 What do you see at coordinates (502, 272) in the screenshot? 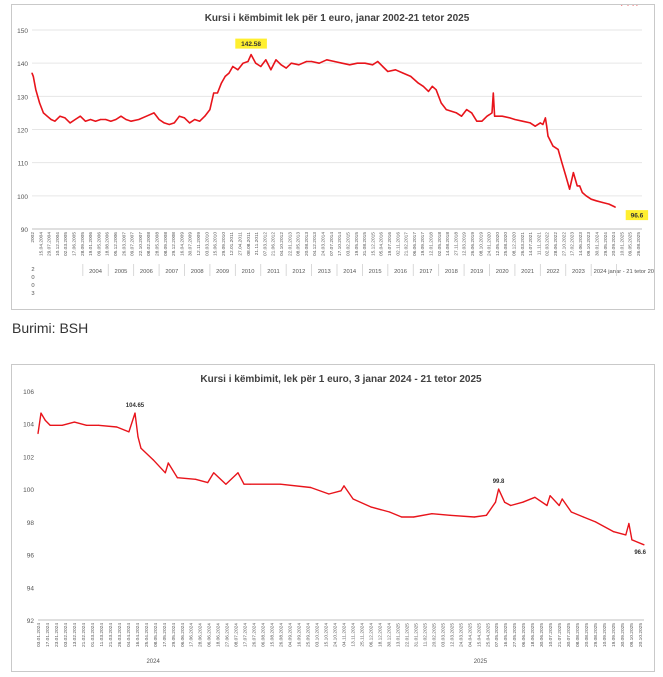
I see `x-year-label: 2020` at bounding box center [502, 272].